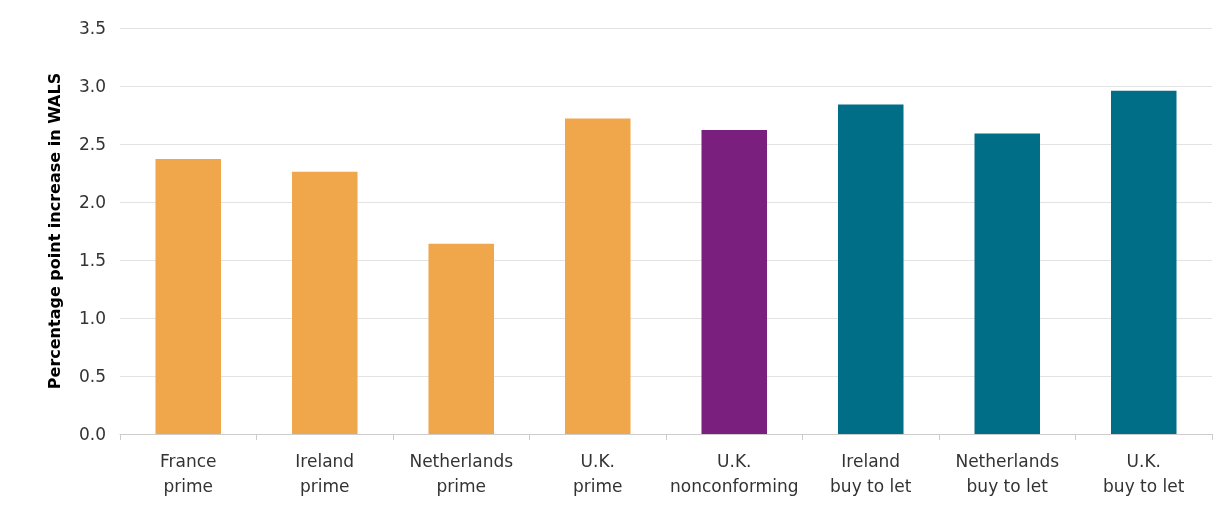  What do you see at coordinates (188, 473) in the screenshot?
I see `x-tick-label: France prime` at bounding box center [188, 473].